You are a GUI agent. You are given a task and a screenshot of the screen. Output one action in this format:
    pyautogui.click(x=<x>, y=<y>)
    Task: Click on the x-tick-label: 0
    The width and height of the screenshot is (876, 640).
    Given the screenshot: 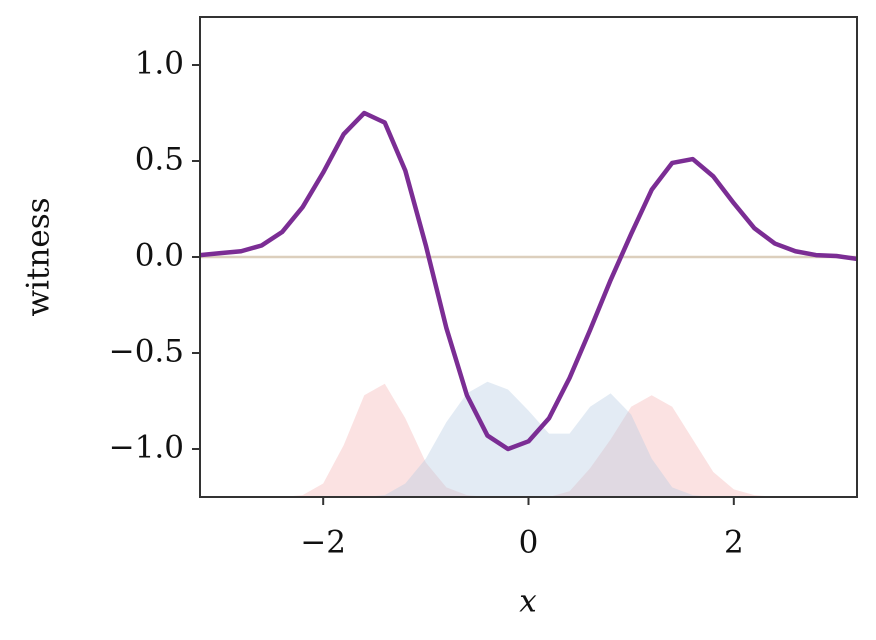 What is the action you would take?
    pyautogui.click(x=529, y=543)
    